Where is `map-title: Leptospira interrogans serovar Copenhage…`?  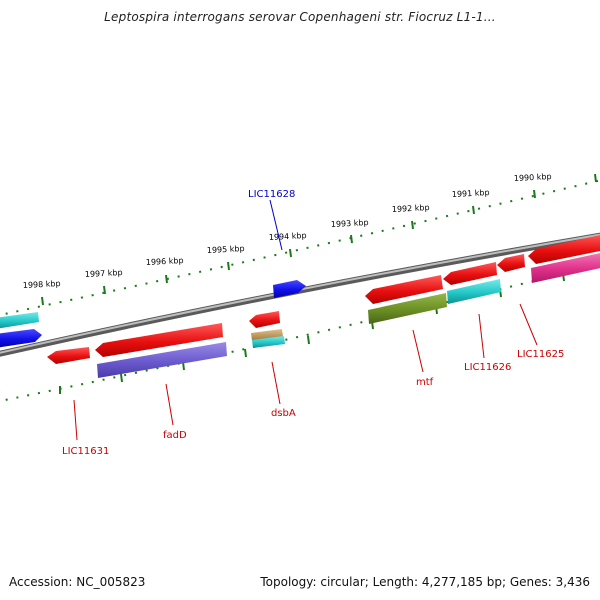 map-title: Leptospira interrogans serovar Copenhage… is located at coordinates (300, 17).